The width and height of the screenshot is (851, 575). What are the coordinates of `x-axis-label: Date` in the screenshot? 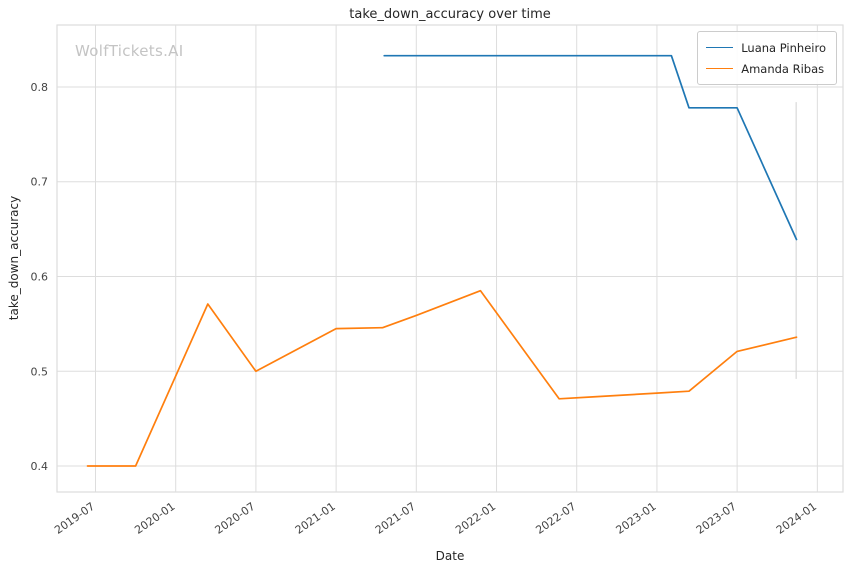 It's located at (450, 556).